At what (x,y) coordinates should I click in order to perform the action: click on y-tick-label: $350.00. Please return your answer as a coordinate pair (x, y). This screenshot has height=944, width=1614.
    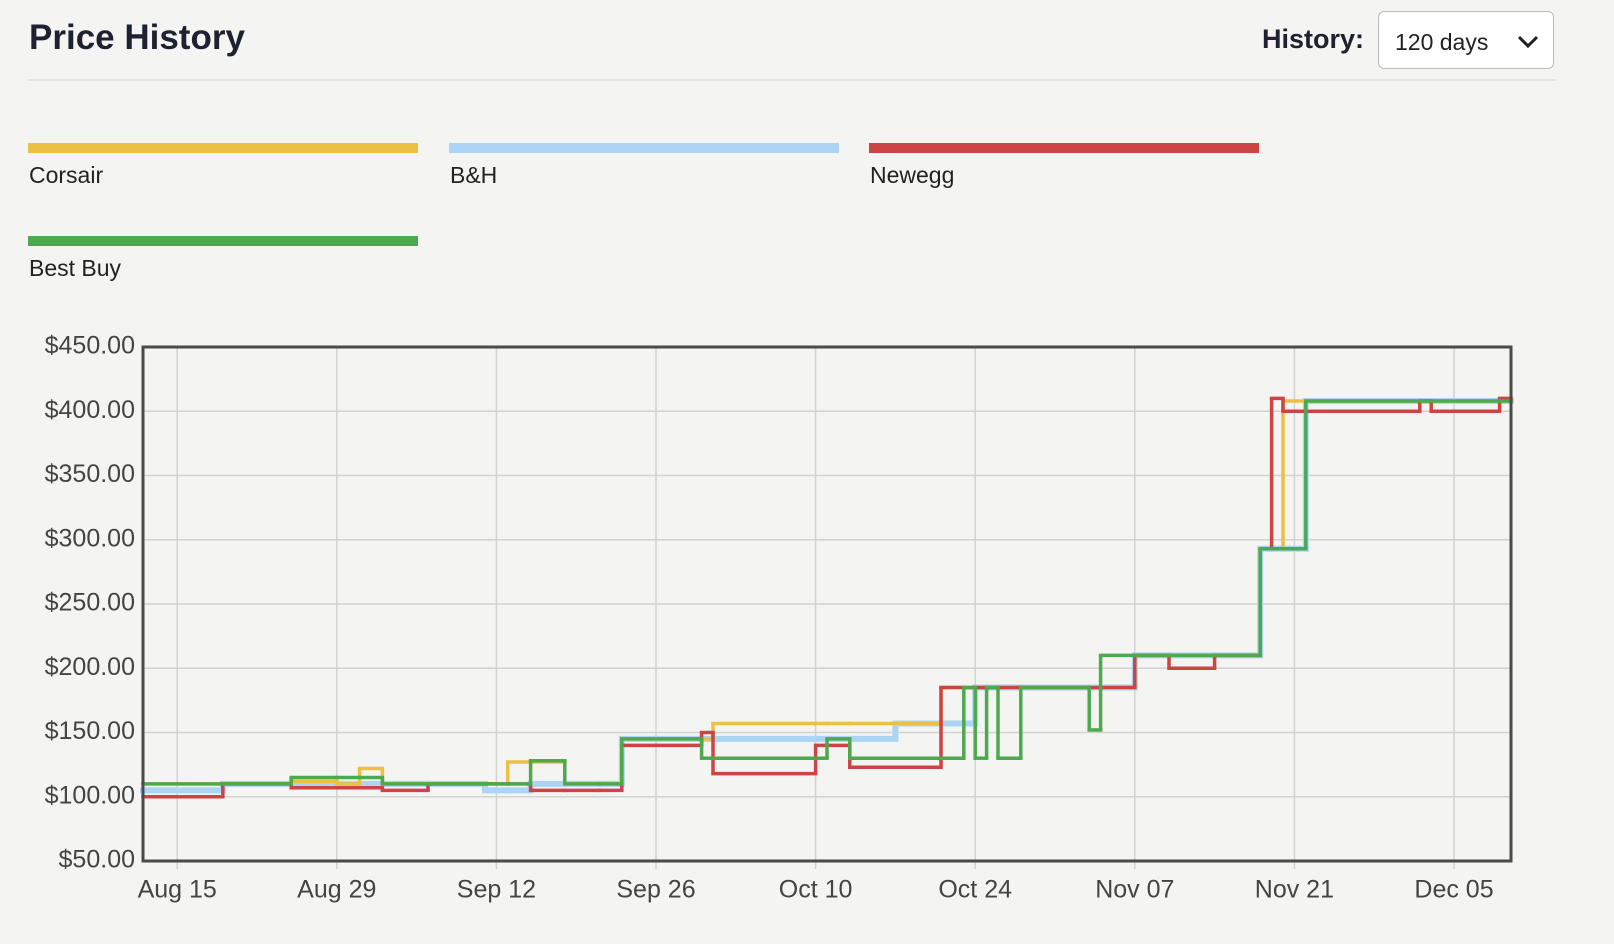
    Looking at the image, I should click on (90, 474).